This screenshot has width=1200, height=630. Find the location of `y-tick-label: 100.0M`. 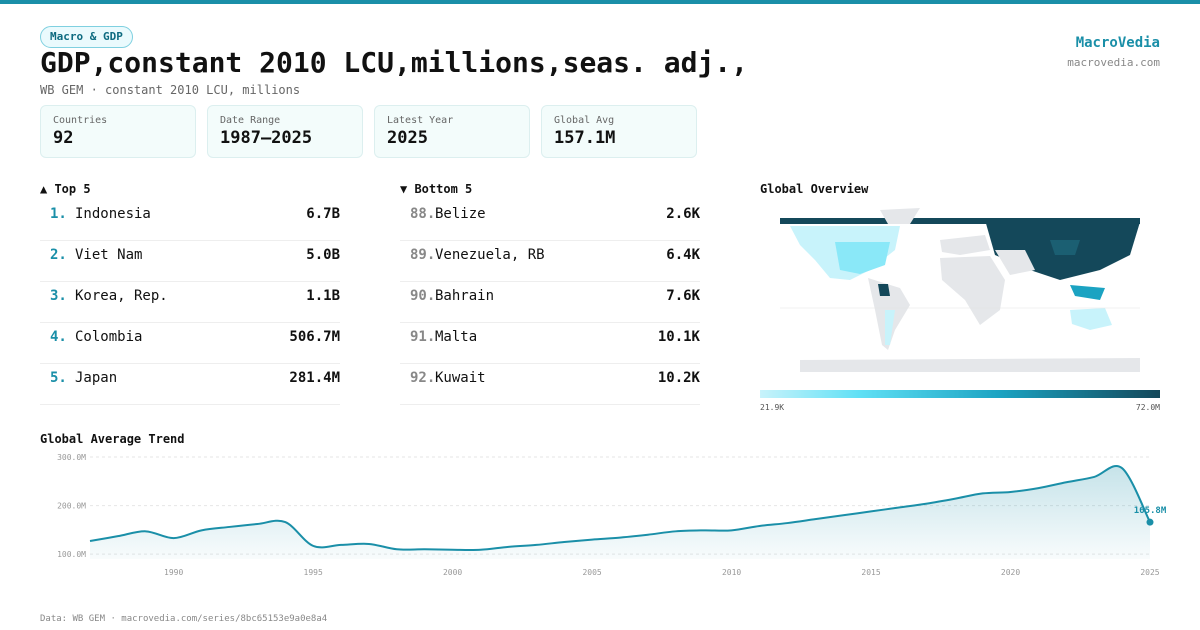

y-tick-label: 100.0M is located at coordinates (71, 554).